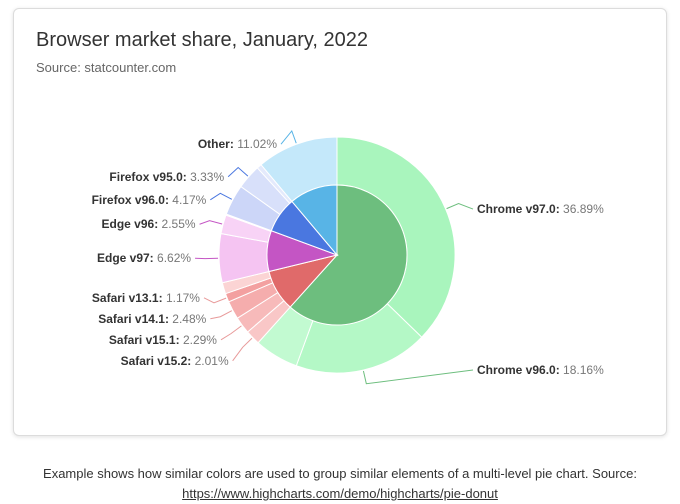 The height and width of the screenshot is (504, 680). I want to click on data-label-safari-v13-1: Safari v13.1: 1.17%, so click(146, 298).